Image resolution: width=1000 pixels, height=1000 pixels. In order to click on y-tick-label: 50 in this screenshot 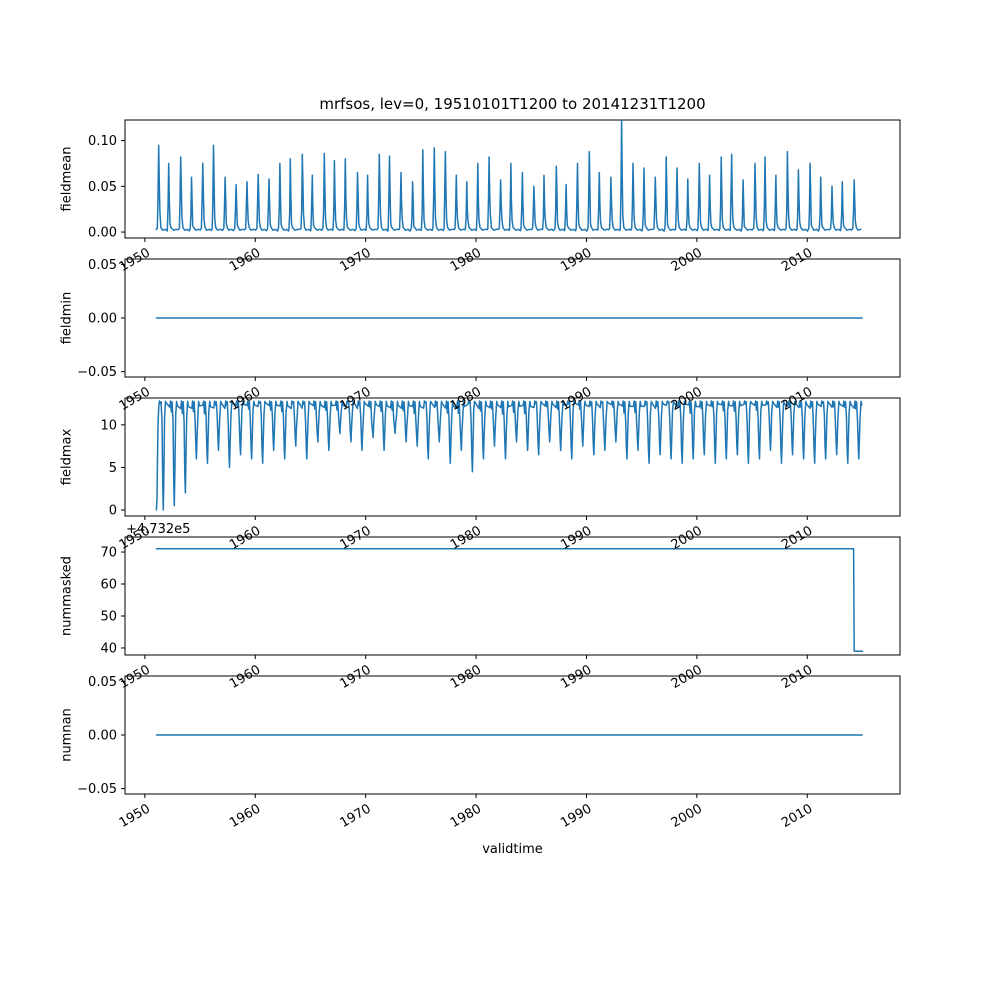, I will do `click(108, 617)`.